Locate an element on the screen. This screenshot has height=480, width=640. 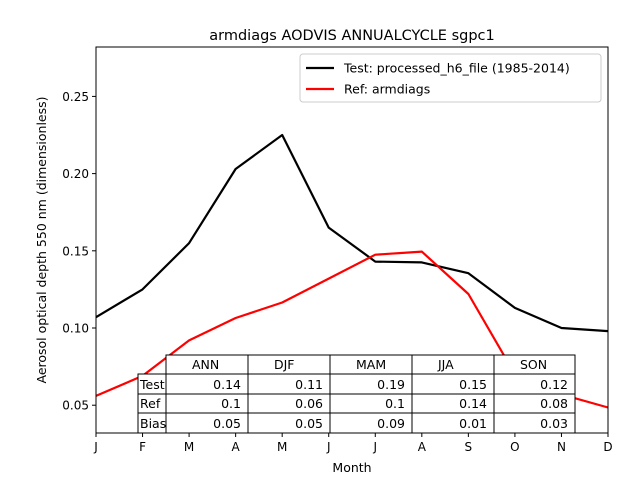
table-header-label: MAM is located at coordinates (371, 364).